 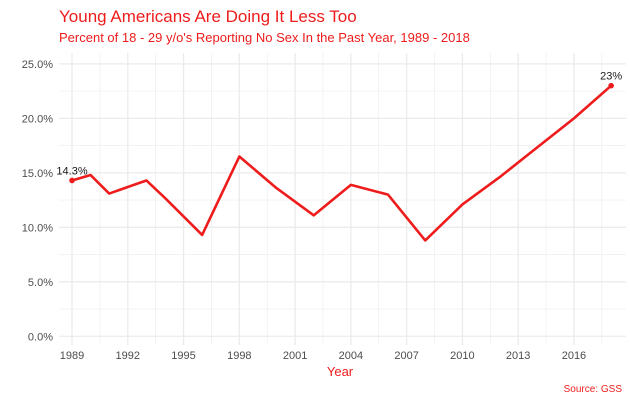 I want to click on chart-title: Young Americans Are Doing It Less Too, so click(x=208, y=16).